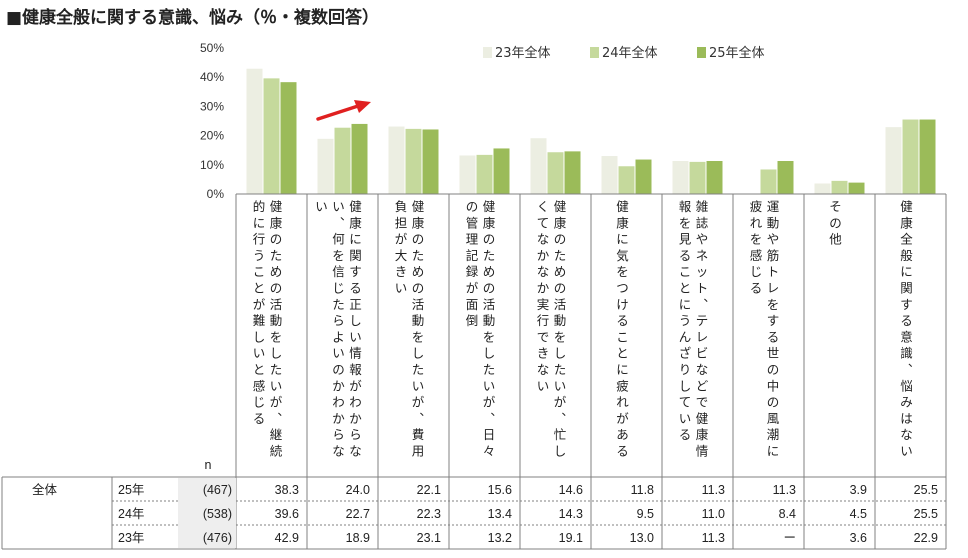 The width and height of the screenshot is (968, 558). Describe the element at coordinates (500, 538) in the screenshot. I see `table-cell: 13.2` at that location.